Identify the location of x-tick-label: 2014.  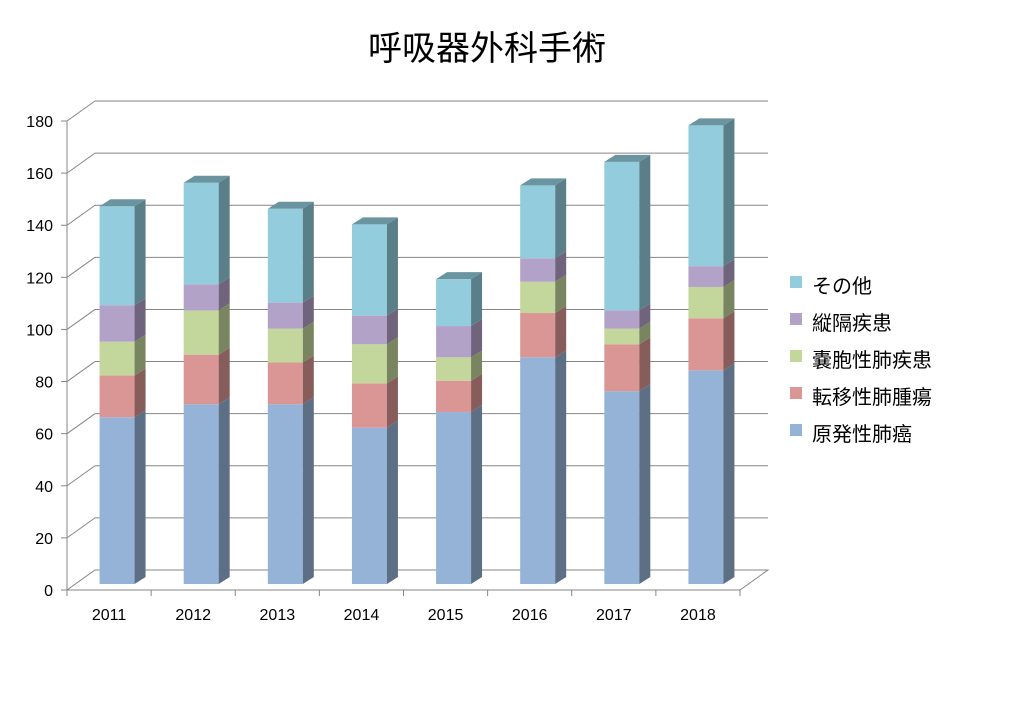
(362, 615).